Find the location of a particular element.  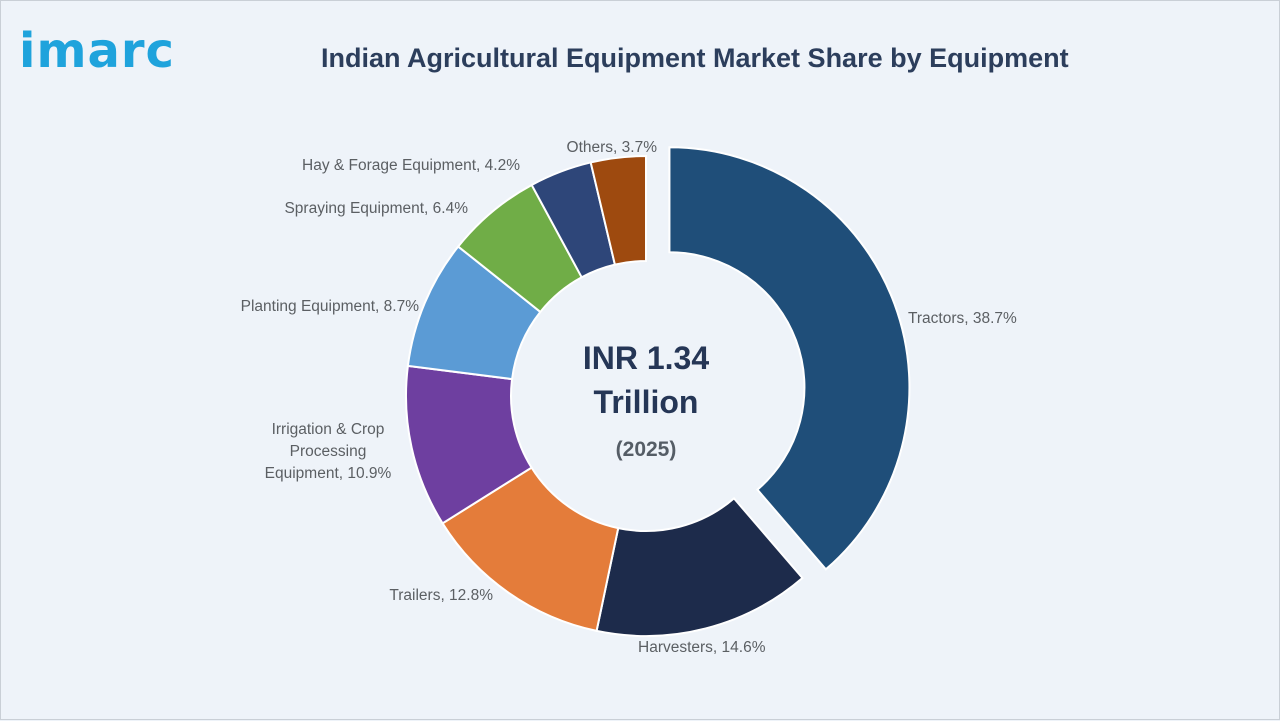

label-others: Others, 3.7% is located at coordinates (612, 147).